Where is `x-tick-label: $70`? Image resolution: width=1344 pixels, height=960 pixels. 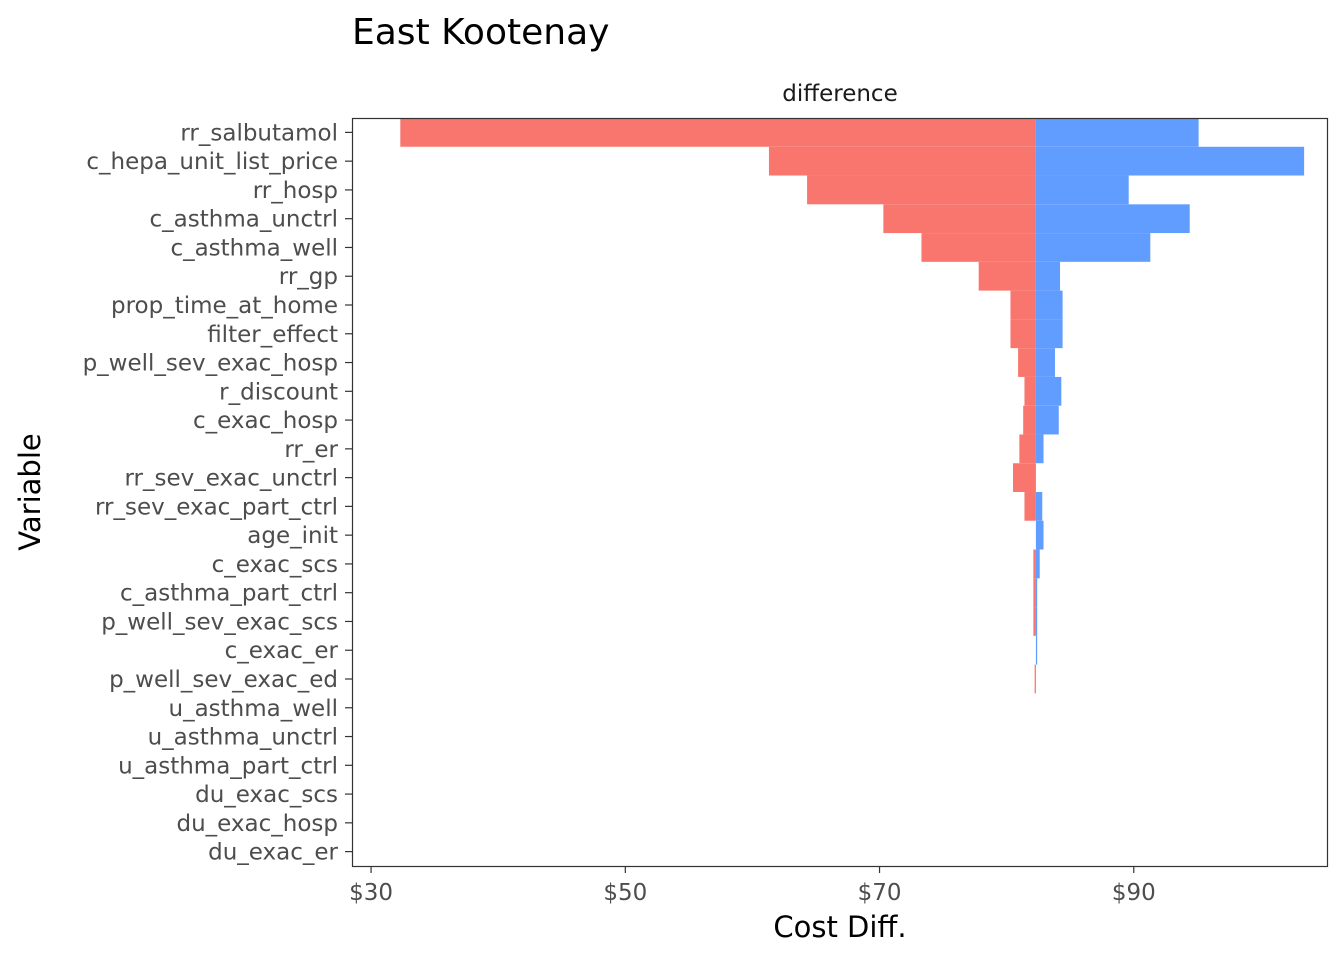
x-tick-label: $70 is located at coordinates (880, 893).